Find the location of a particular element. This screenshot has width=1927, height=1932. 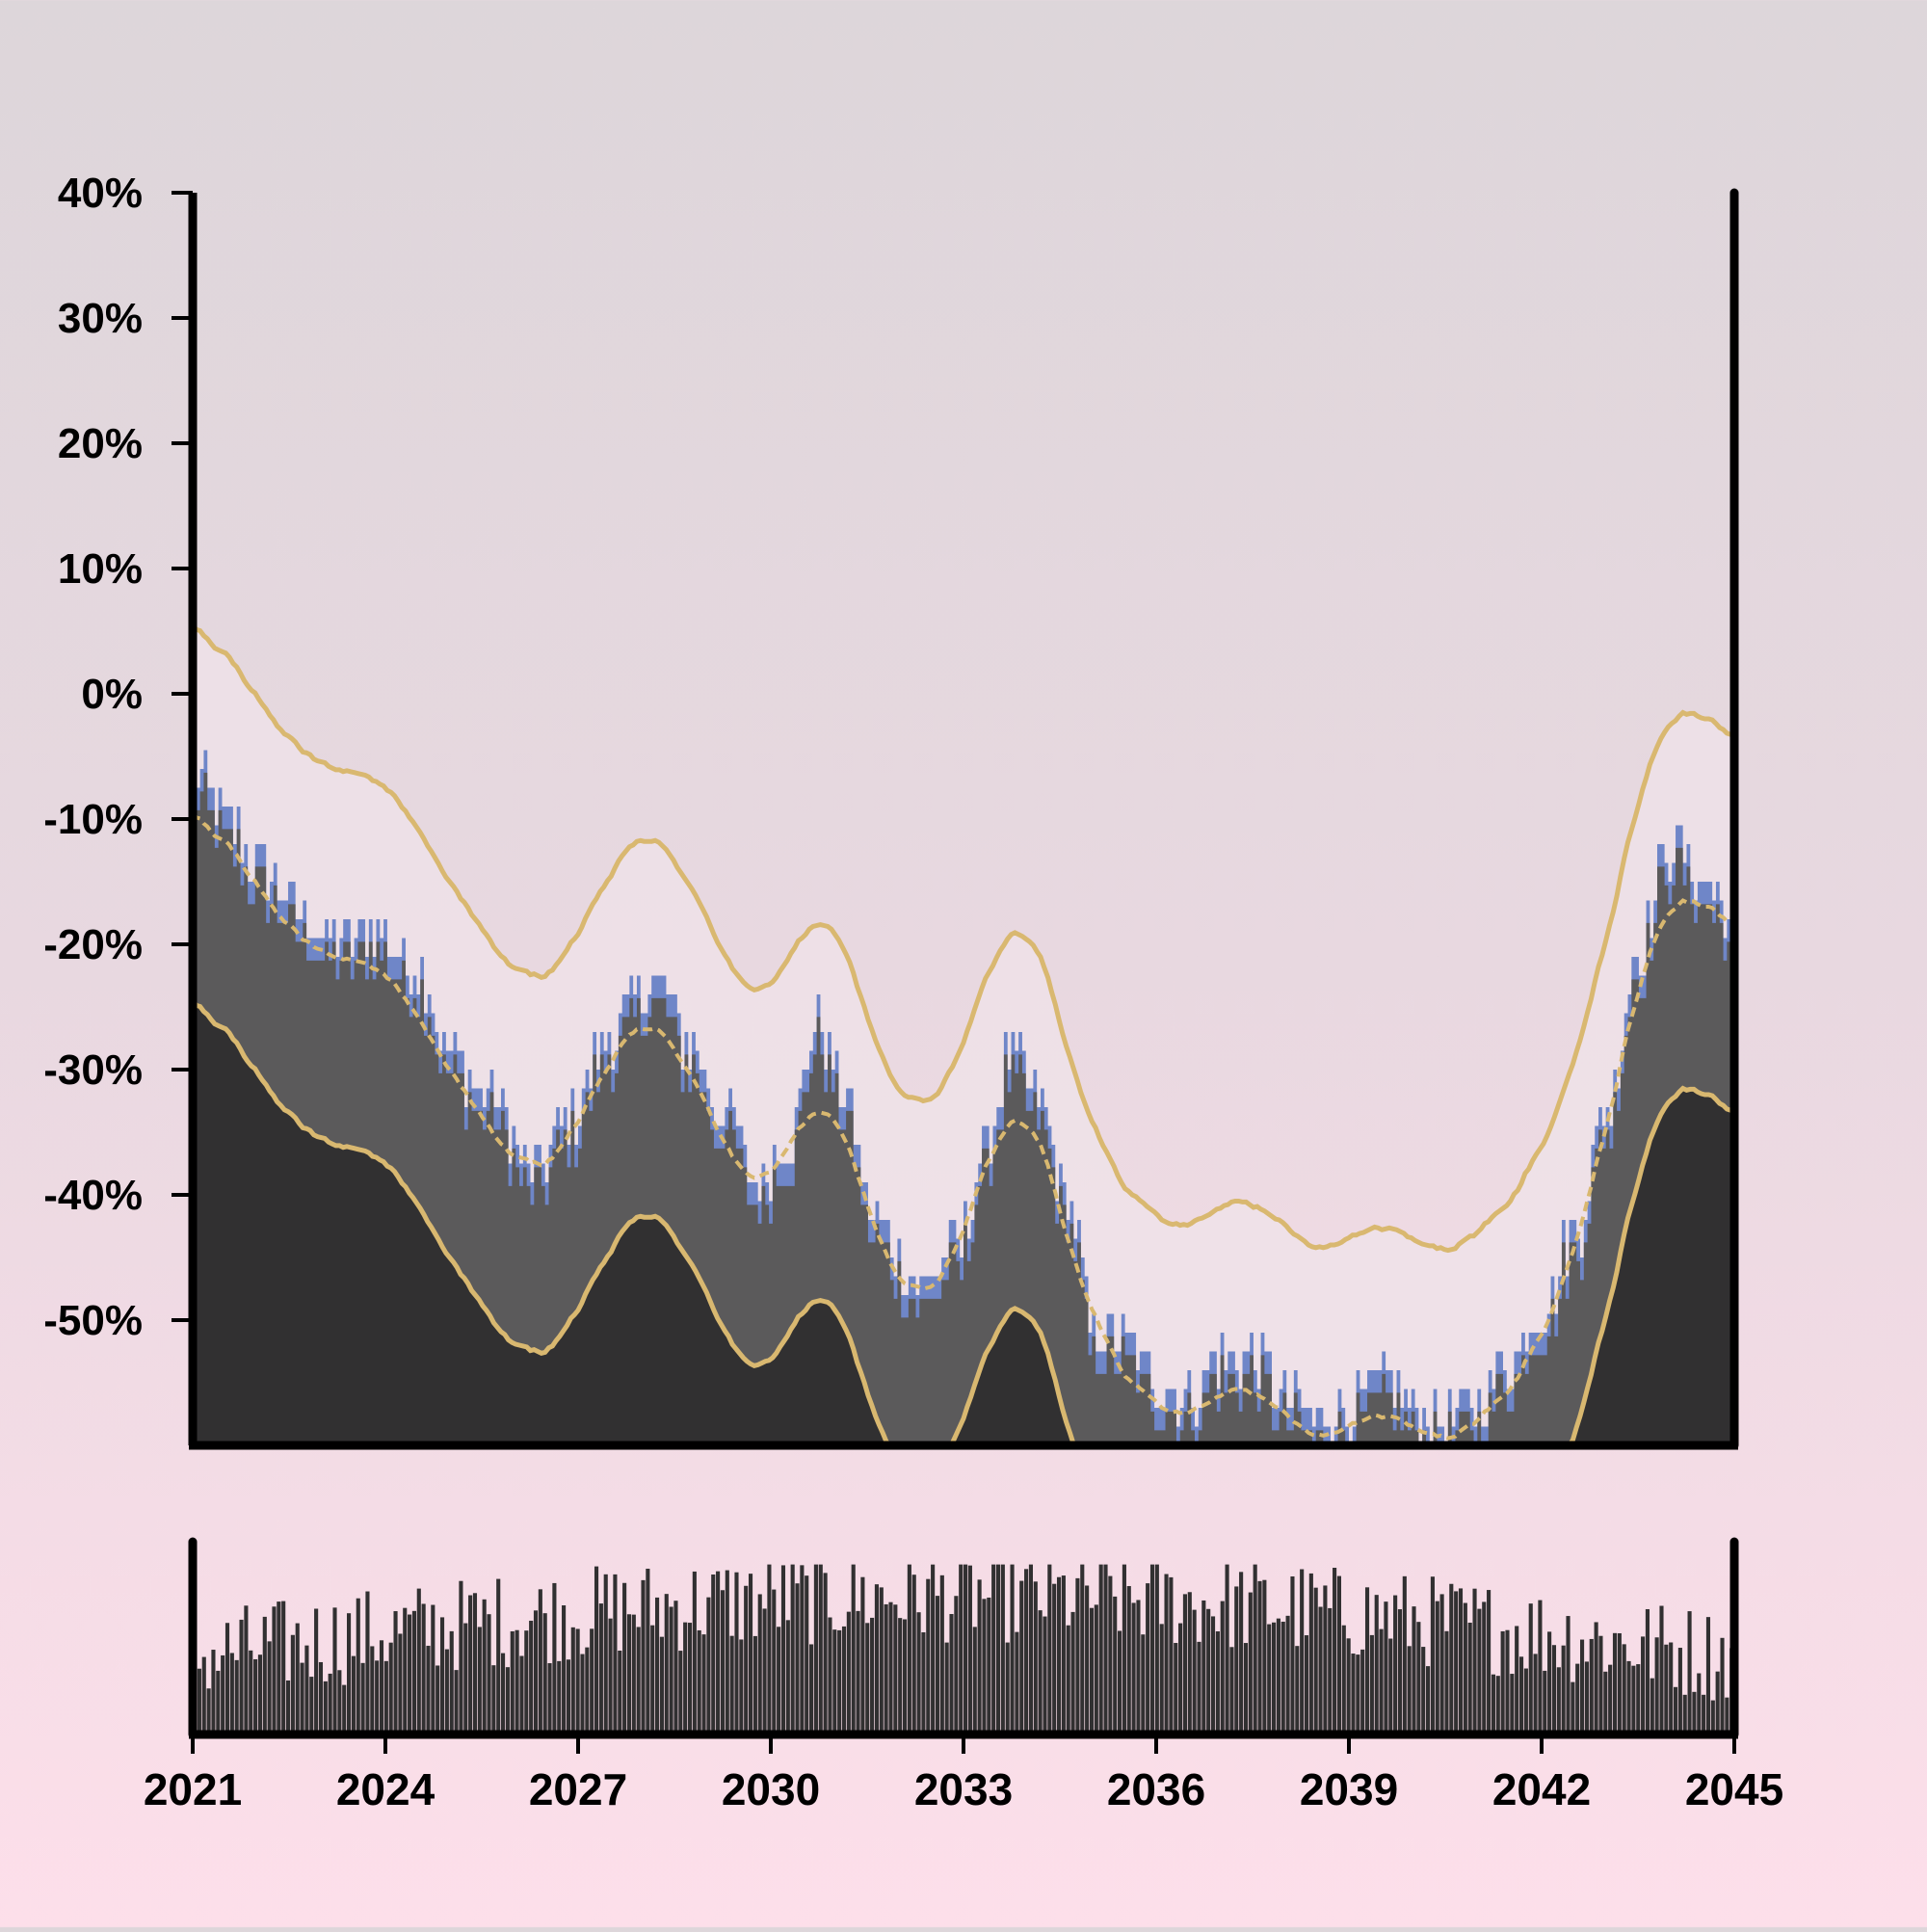

x-tick-label: 2036 is located at coordinates (1156, 1789).